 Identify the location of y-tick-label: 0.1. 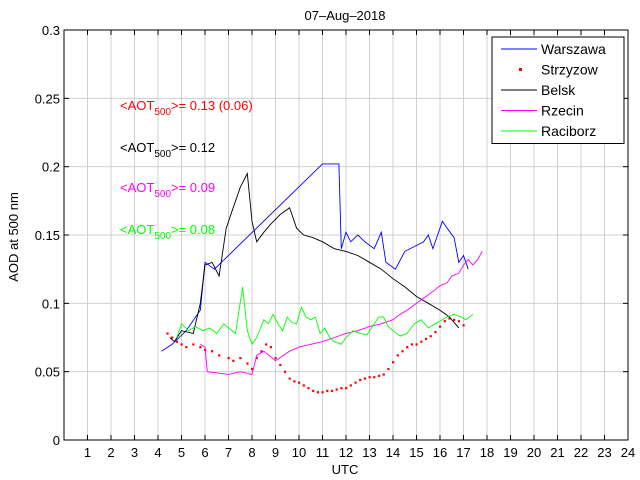
(51, 303).